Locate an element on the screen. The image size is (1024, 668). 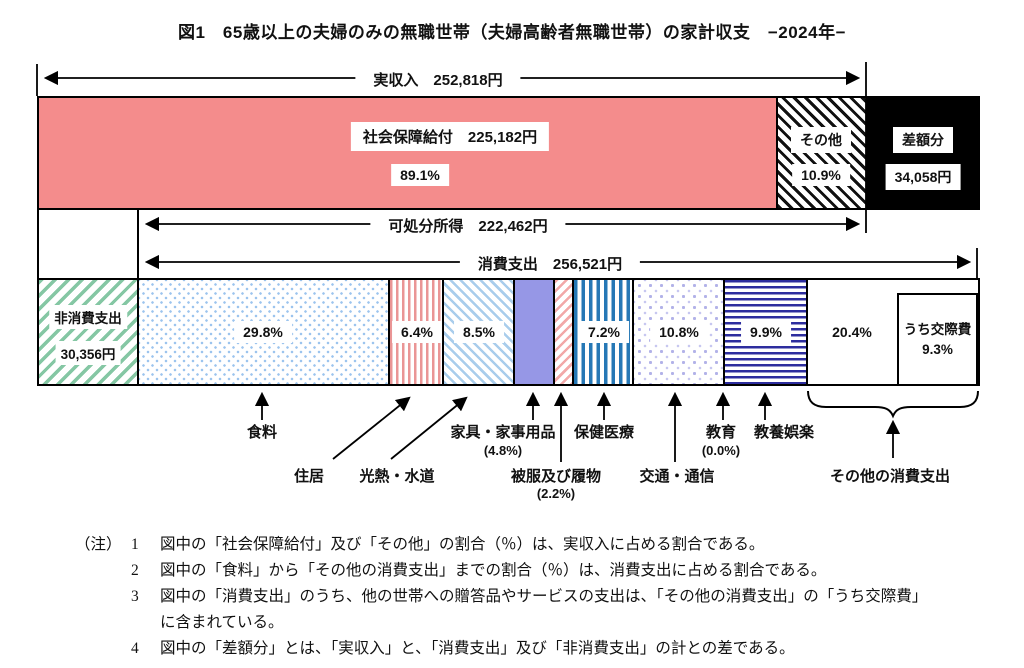
label-education-pct: (0.0%) is located at coordinates (721, 450).